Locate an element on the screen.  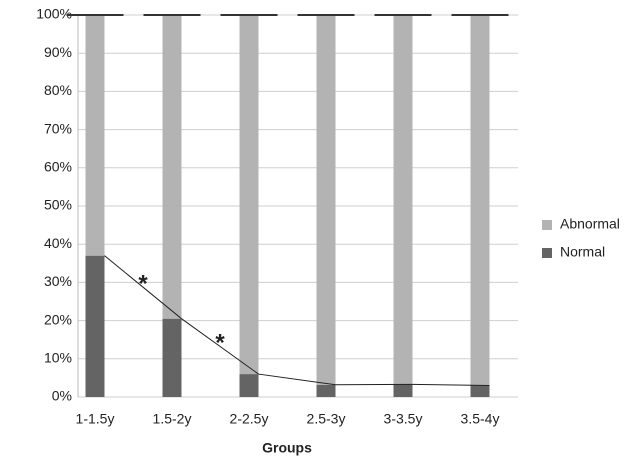
y-tick-label: 80% is located at coordinates (58, 90).